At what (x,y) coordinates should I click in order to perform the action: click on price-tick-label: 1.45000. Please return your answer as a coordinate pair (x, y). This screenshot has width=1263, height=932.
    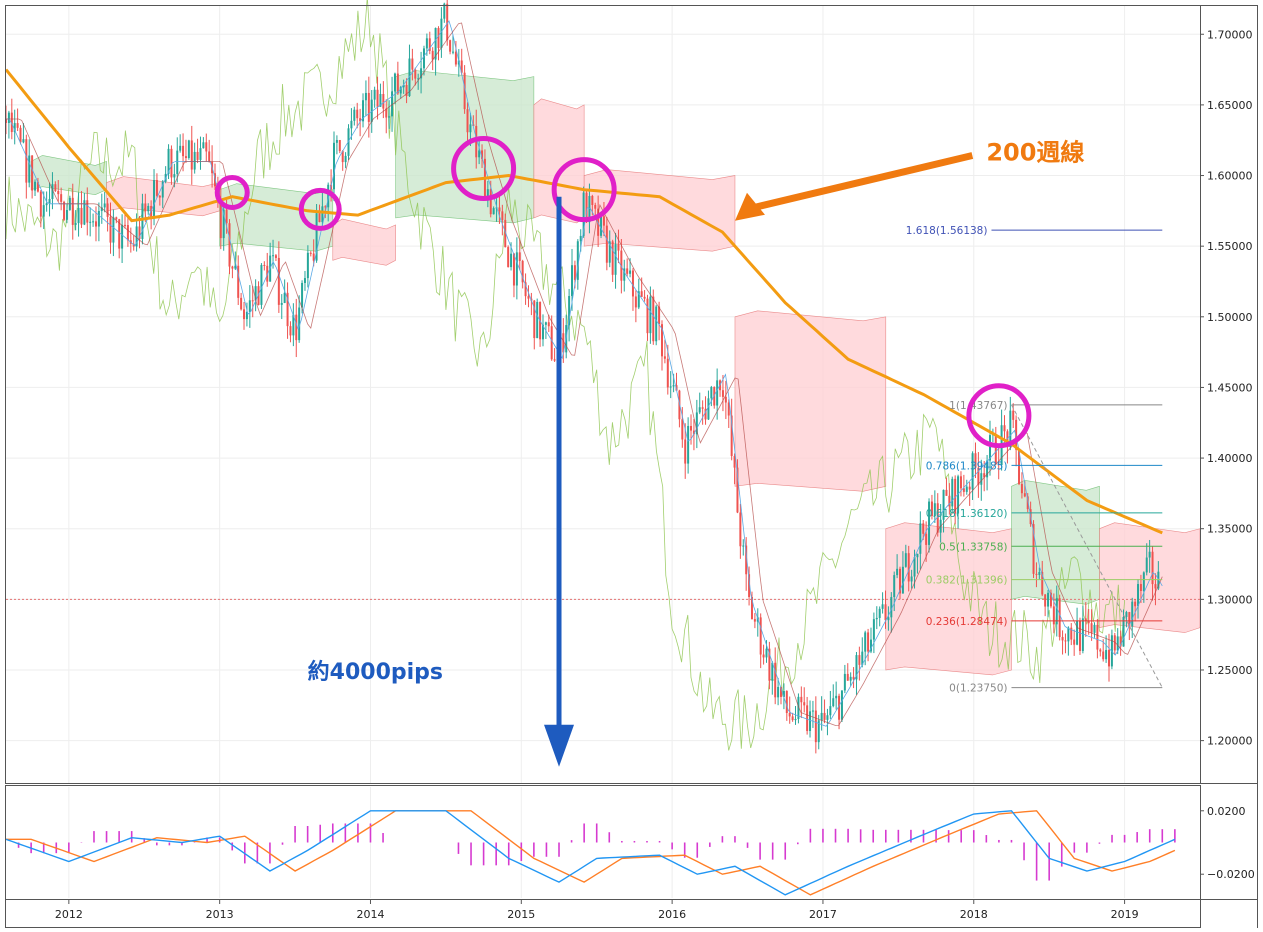
    Looking at the image, I should click on (1230, 387).